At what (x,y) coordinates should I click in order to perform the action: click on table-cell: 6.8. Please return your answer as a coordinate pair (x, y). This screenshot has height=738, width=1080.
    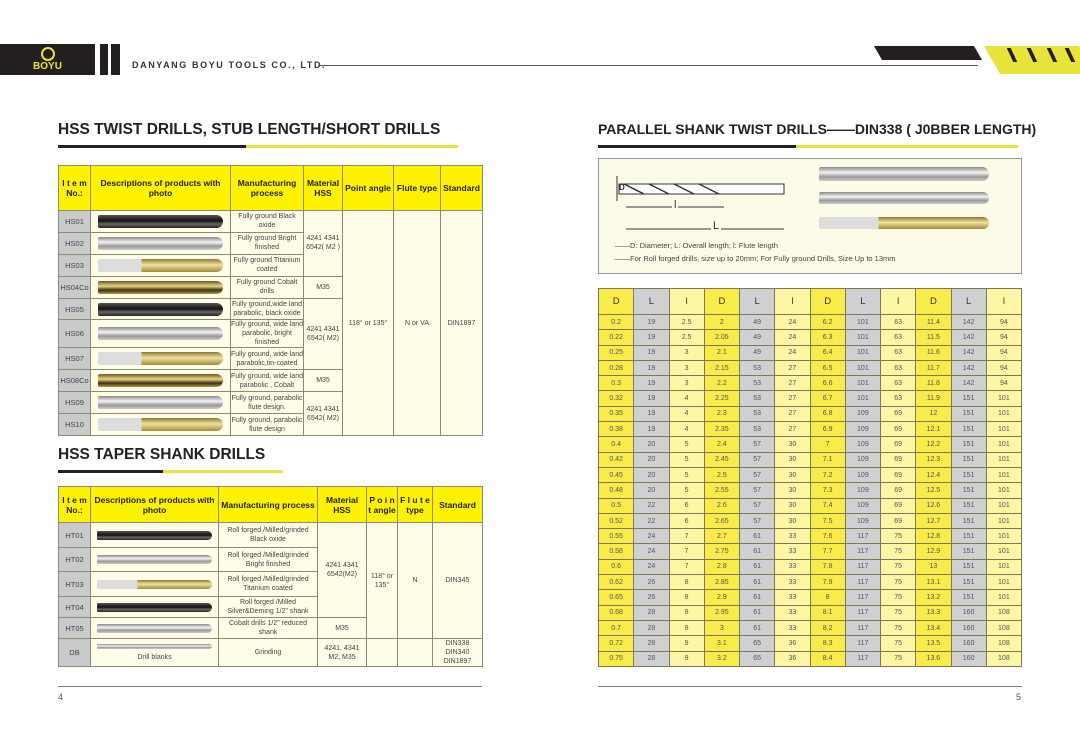
    Looking at the image, I should click on (827, 414).